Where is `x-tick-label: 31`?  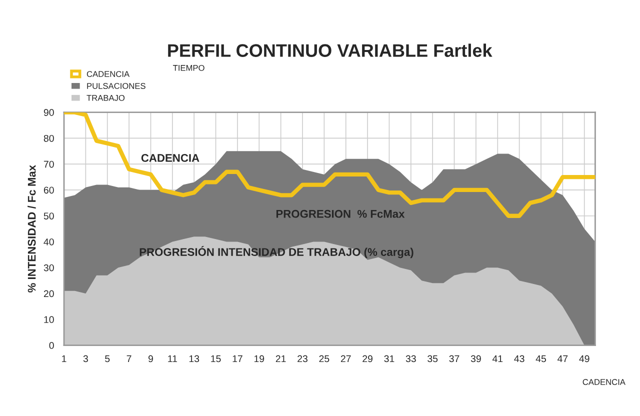
x-tick-label: 31 is located at coordinates (389, 358).